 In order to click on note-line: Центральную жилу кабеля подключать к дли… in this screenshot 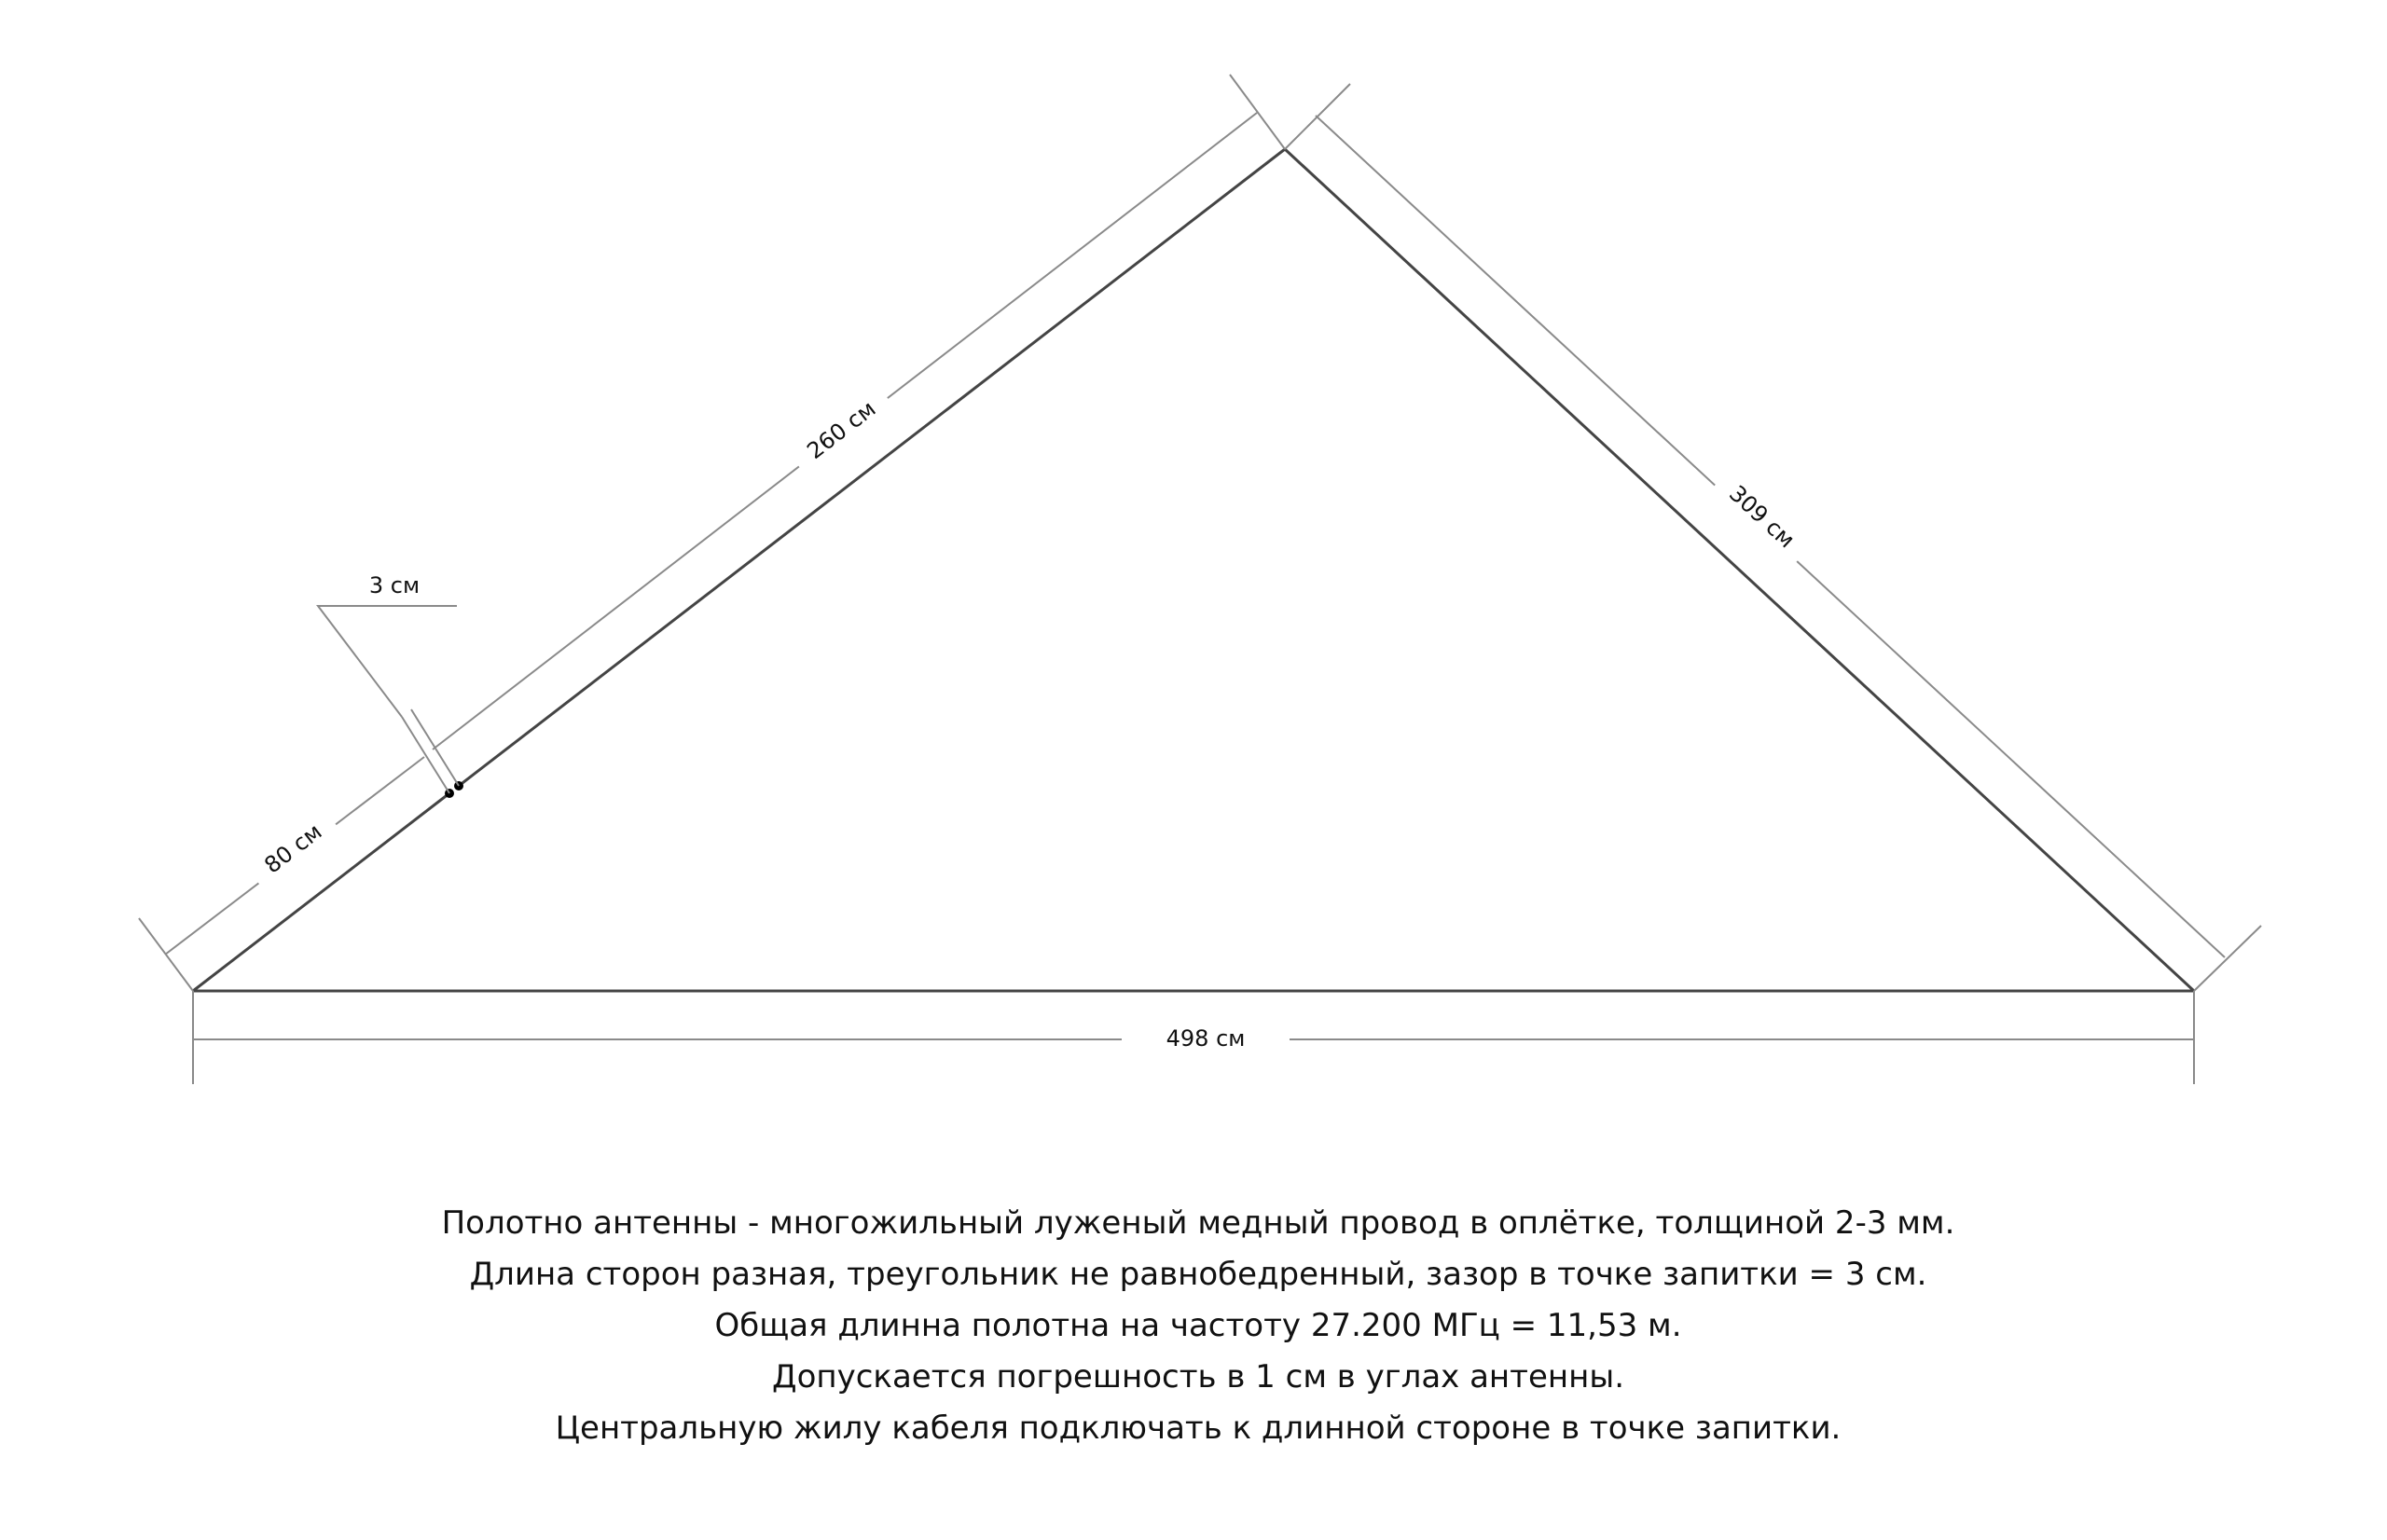, I will do `click(1198, 1428)`.